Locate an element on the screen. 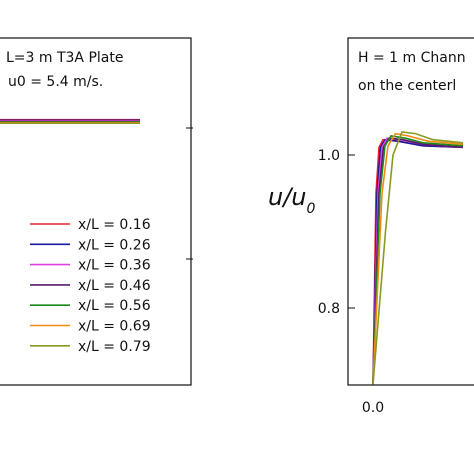 This screenshot has width=474, height=474. left-title-line1: L=3 m T3A Plate is located at coordinates (64, 58).